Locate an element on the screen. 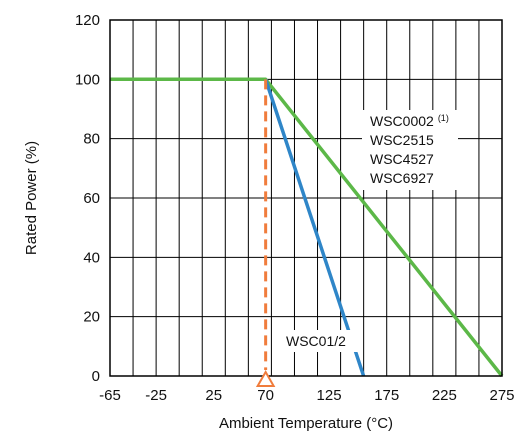 The height and width of the screenshot is (436, 522). series-label-text: WSC01/2 is located at coordinates (316, 341).